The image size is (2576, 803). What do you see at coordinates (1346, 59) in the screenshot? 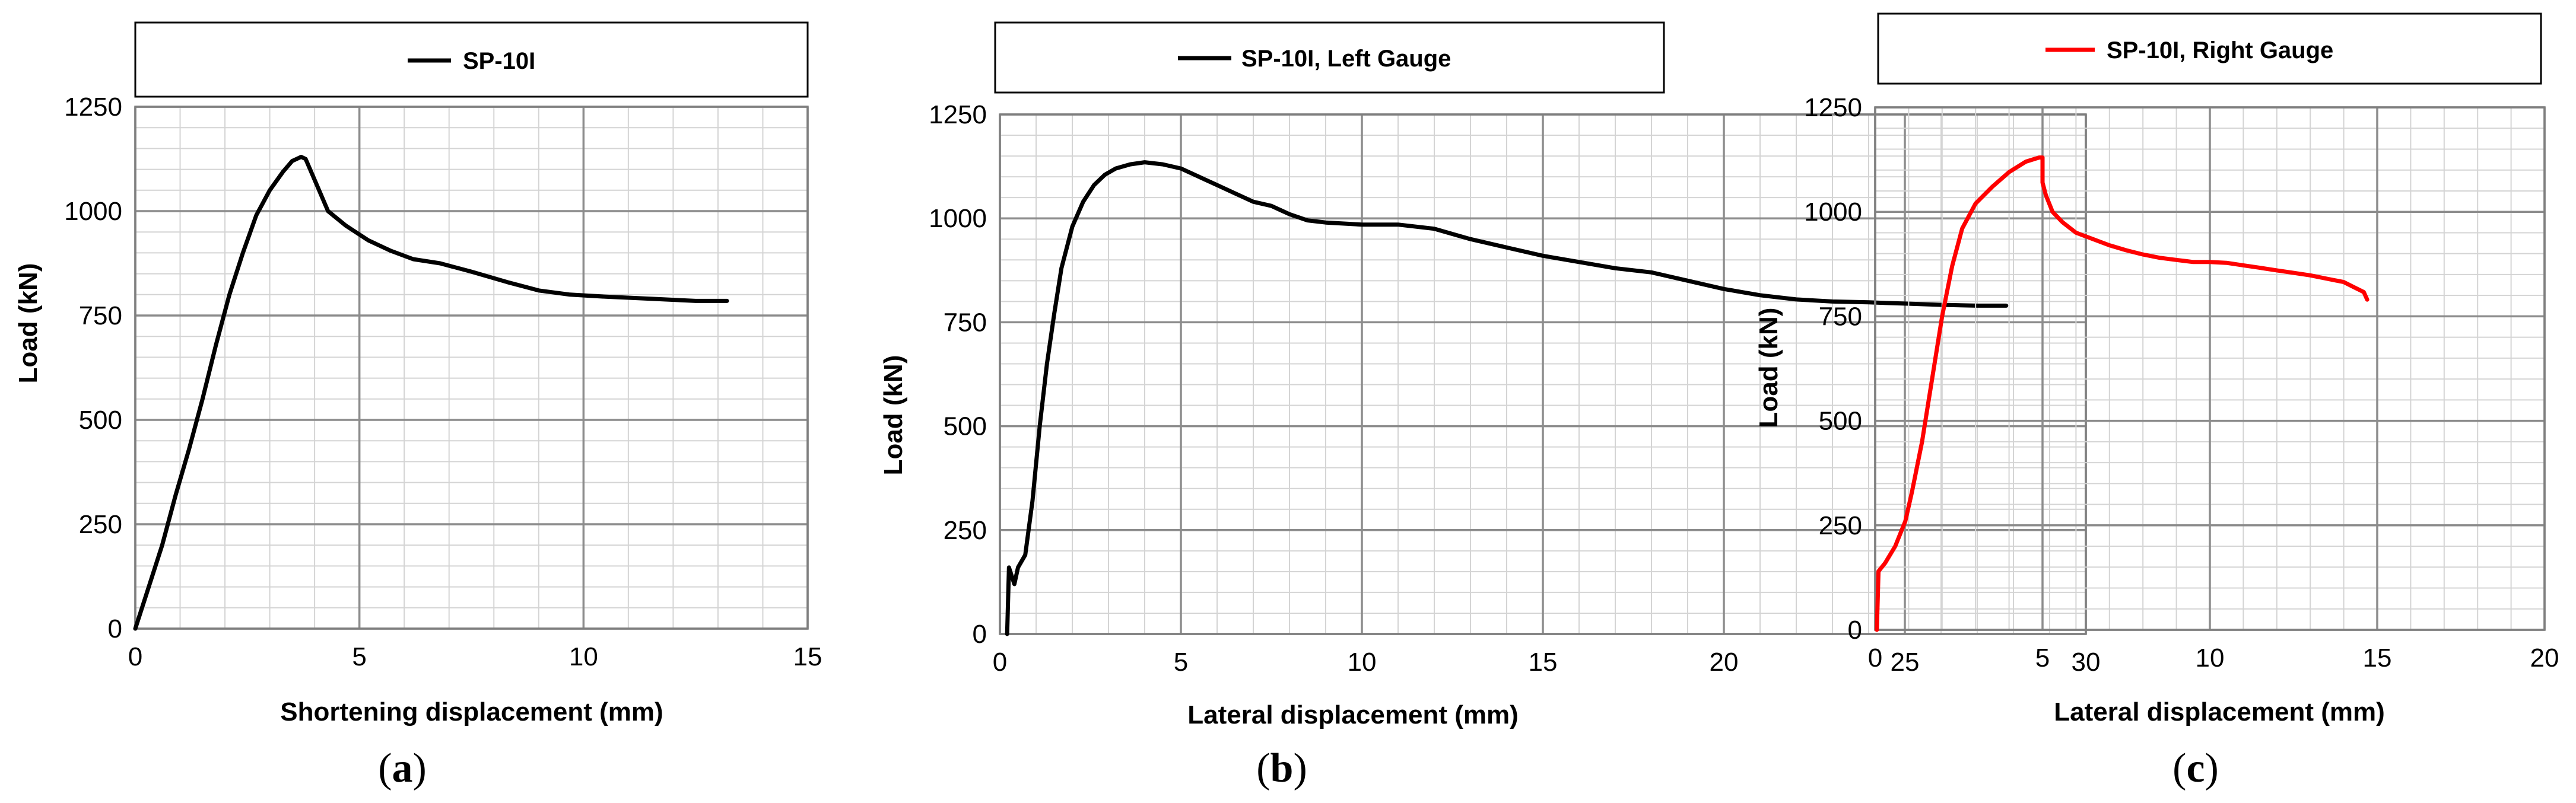
I see `legend-label: SP-10I, Left Gauge` at bounding box center [1346, 59].